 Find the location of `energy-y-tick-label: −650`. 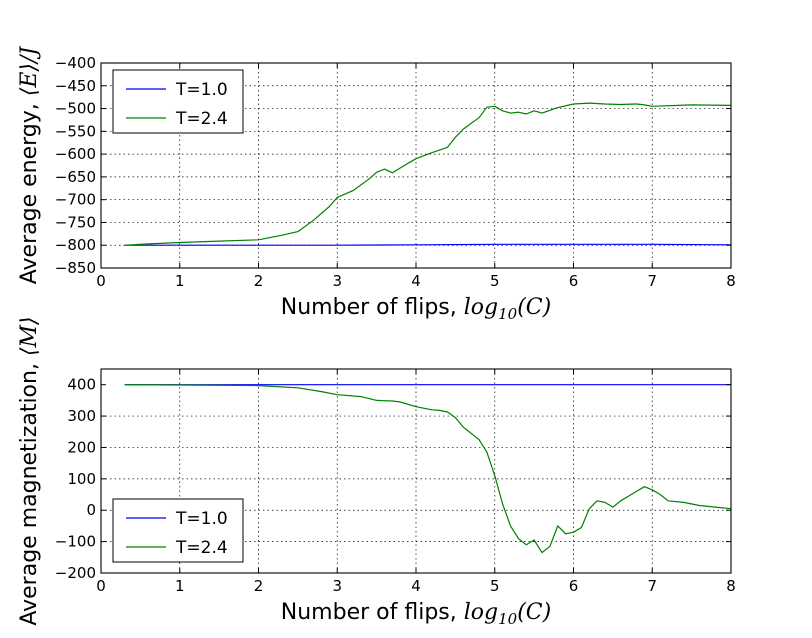

energy-y-tick-label: −650 is located at coordinates (75, 177).